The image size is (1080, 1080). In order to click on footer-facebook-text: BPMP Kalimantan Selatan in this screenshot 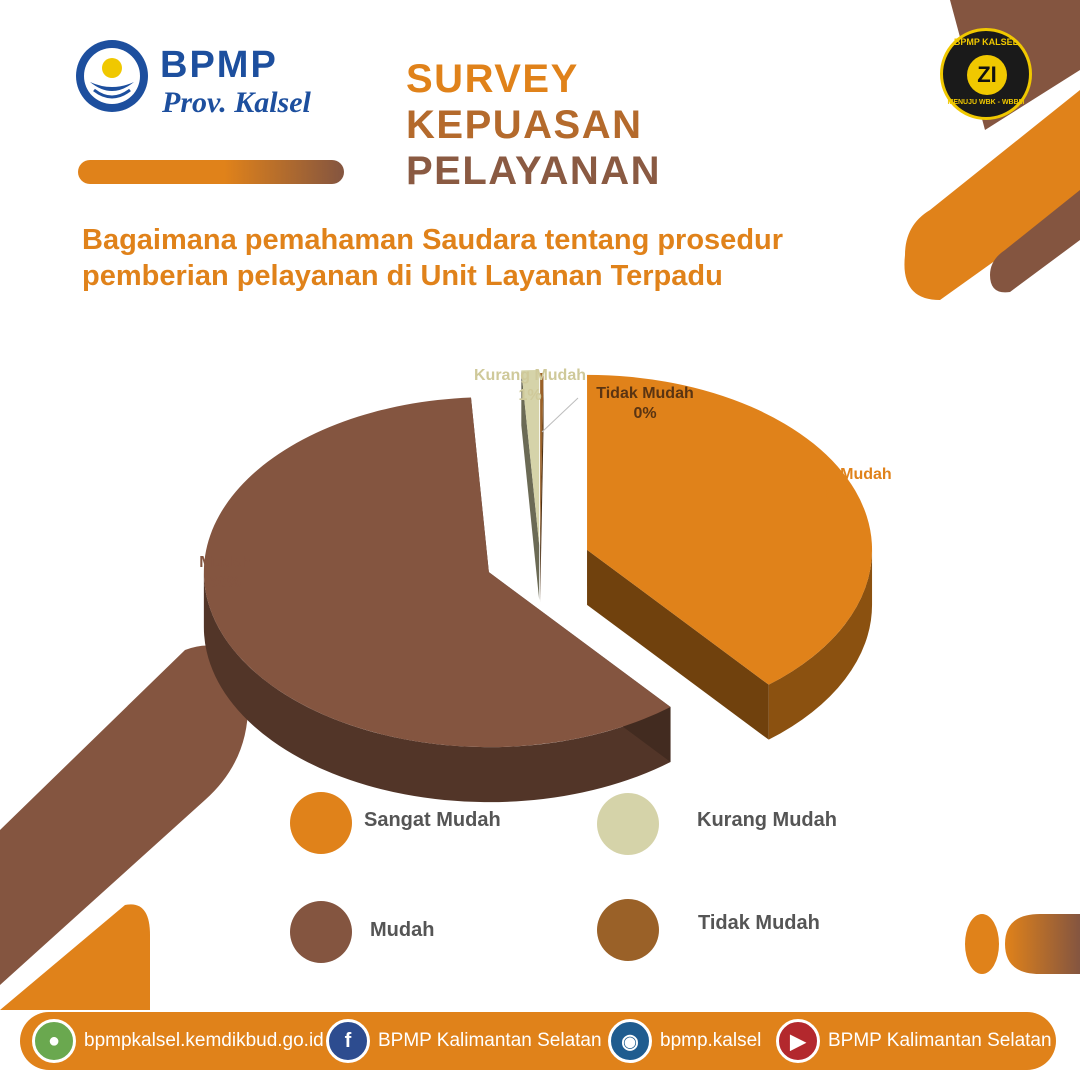, I will do `click(490, 1040)`.